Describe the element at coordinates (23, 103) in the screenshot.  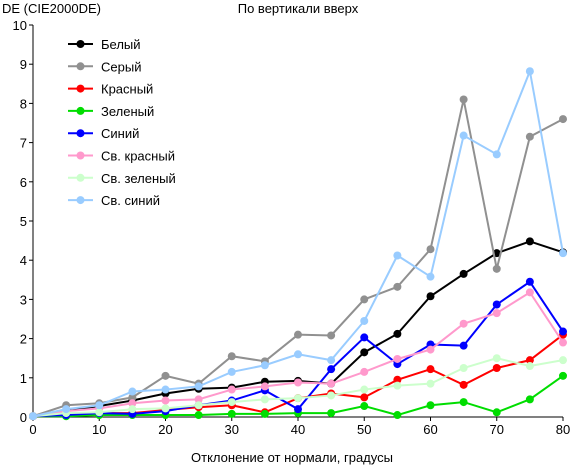
I see `y-tick-label: 8` at that location.